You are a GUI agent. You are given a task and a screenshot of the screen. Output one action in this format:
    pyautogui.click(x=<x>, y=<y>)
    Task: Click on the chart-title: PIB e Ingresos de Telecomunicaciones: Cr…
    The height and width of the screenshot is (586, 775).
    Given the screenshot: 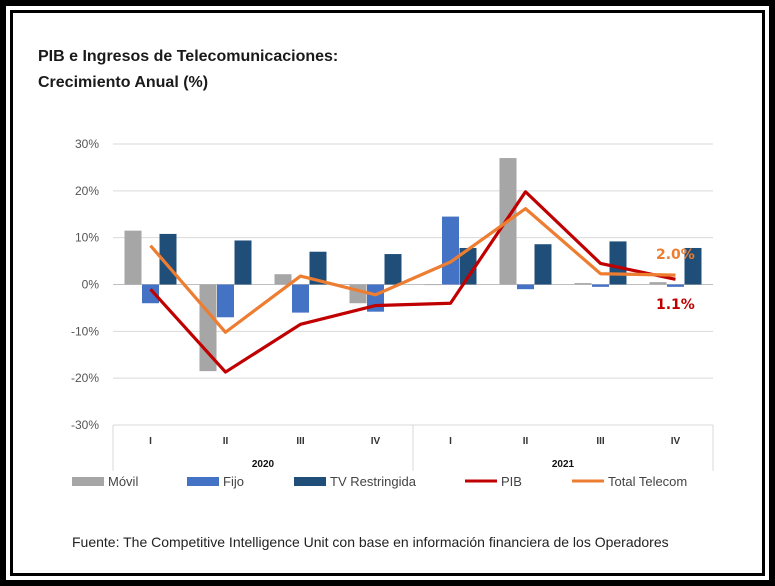 What is the action you would take?
    pyautogui.click(x=188, y=70)
    